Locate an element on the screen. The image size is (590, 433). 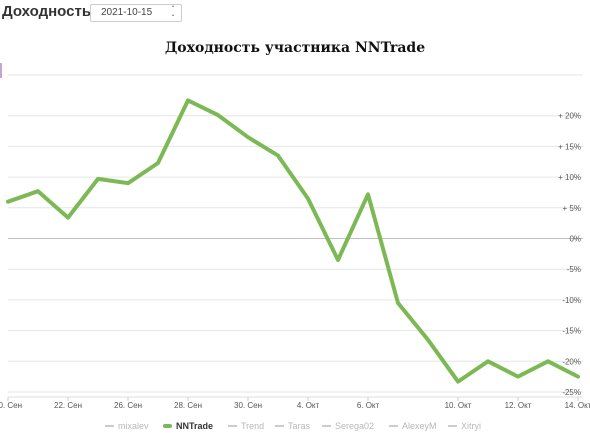
legend-item-xitryi: Xitryi is located at coordinates (464, 426).